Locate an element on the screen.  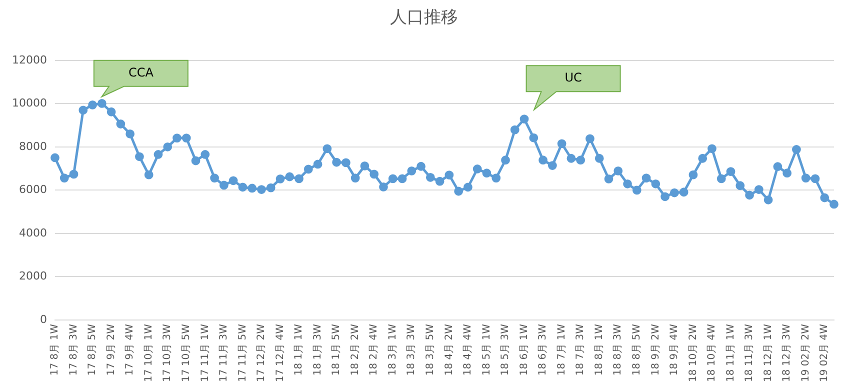
x-tick-label: 18 12月 1W is located at coordinates (768, 353).